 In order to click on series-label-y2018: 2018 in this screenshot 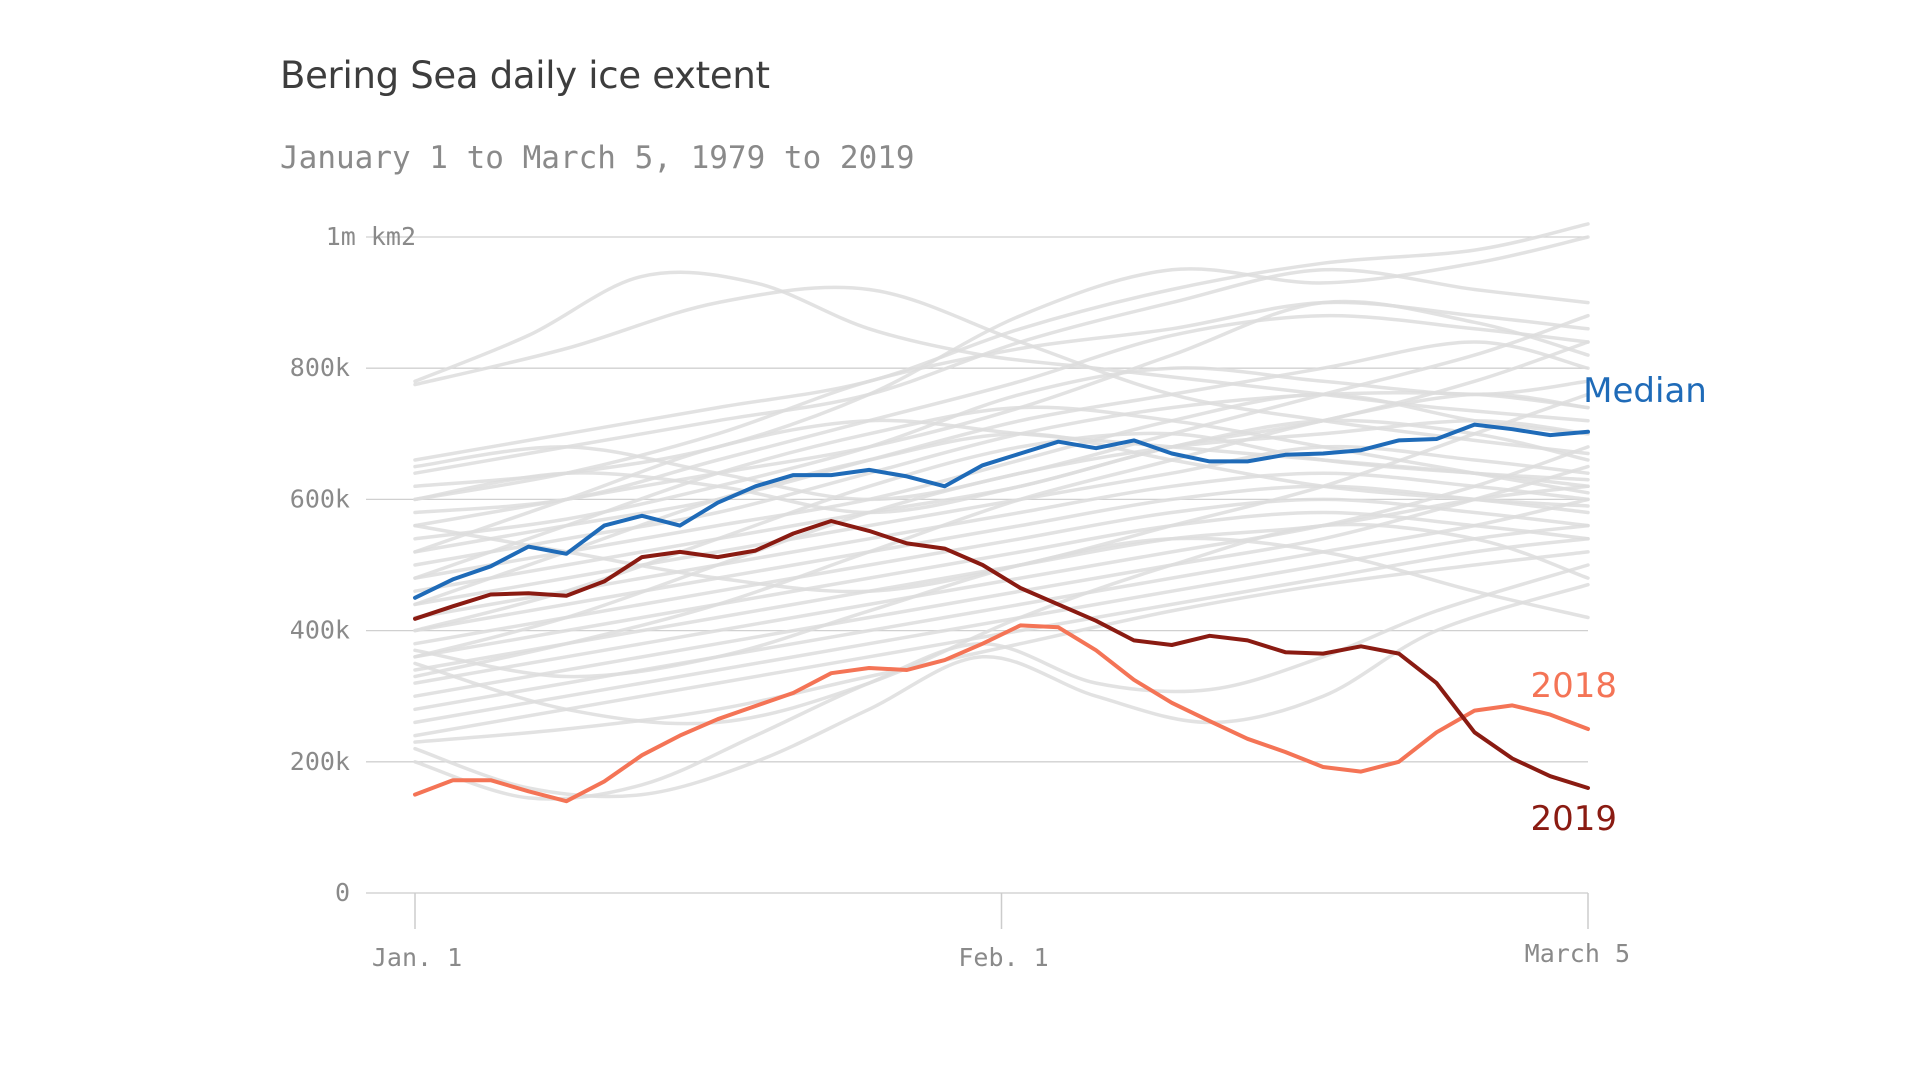, I will do `click(1573, 686)`.